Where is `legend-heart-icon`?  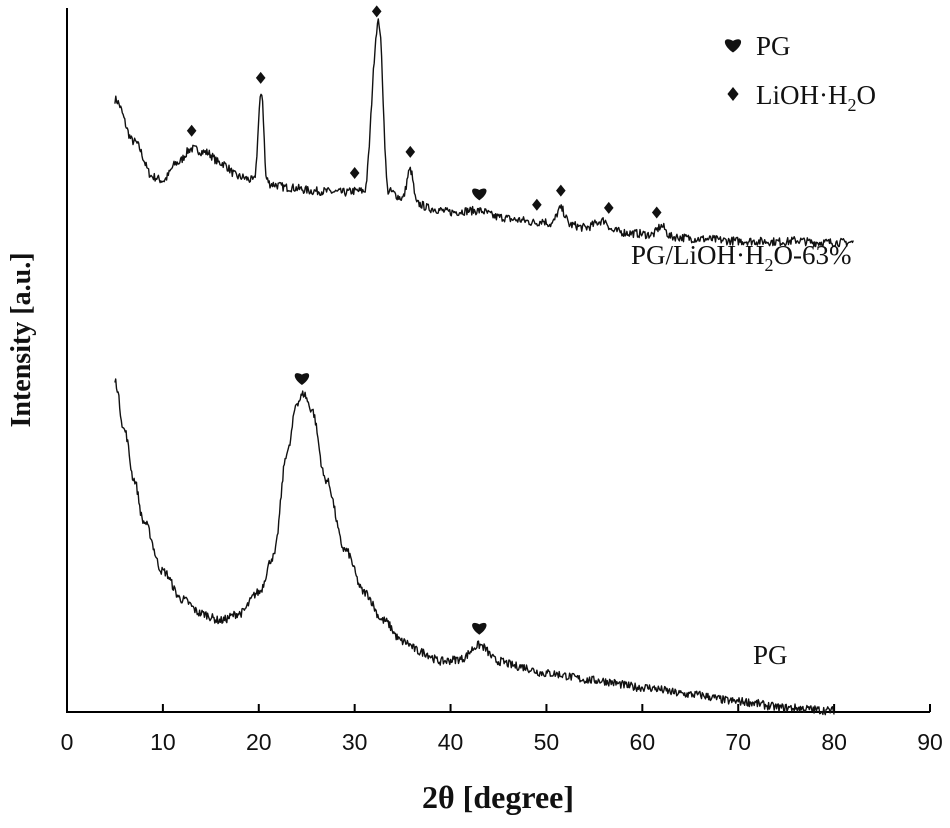
legend-heart-icon is located at coordinates (733, 46).